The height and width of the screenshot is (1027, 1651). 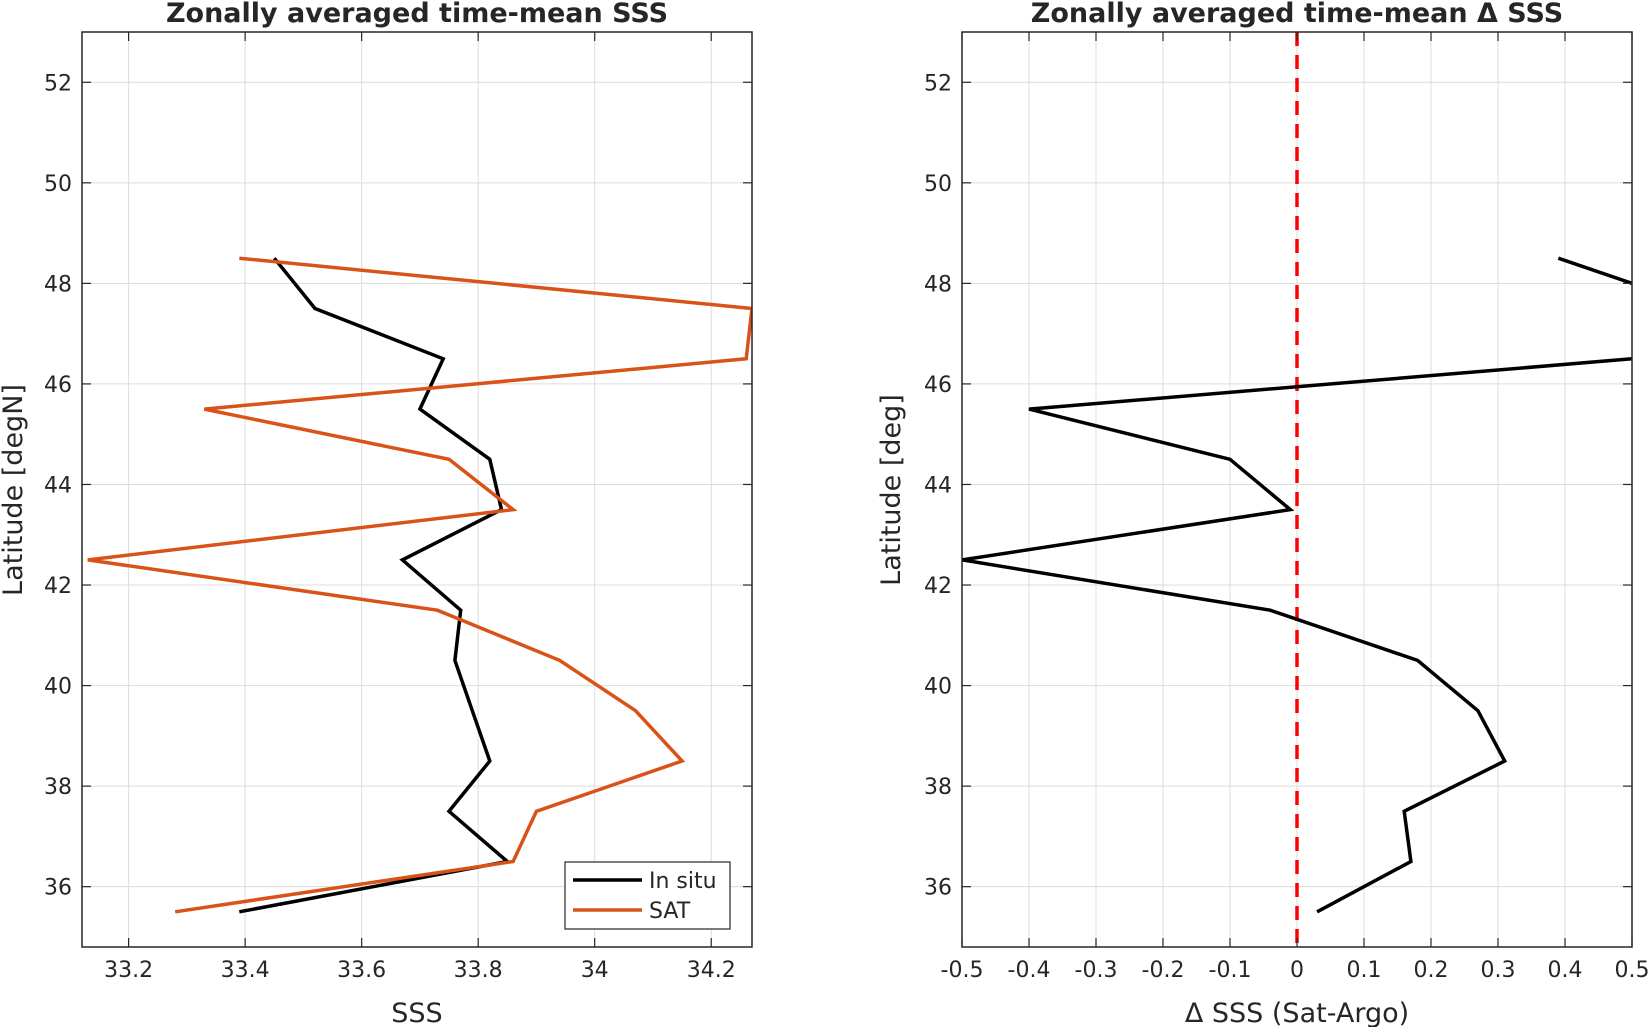 I want to click on legend-box, so click(x=647, y=895).